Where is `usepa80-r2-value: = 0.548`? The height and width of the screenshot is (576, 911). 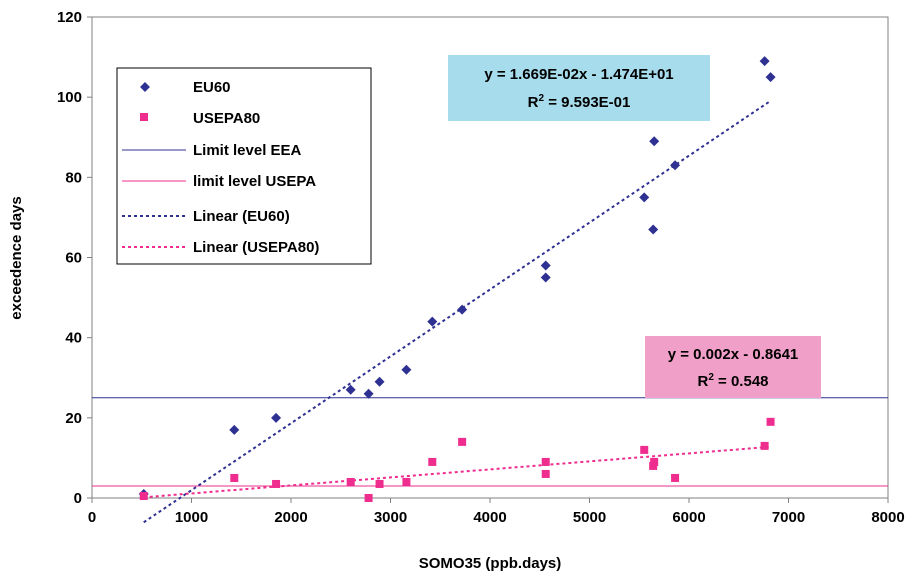
usepa80-r2-value: = 0.548 is located at coordinates (741, 381).